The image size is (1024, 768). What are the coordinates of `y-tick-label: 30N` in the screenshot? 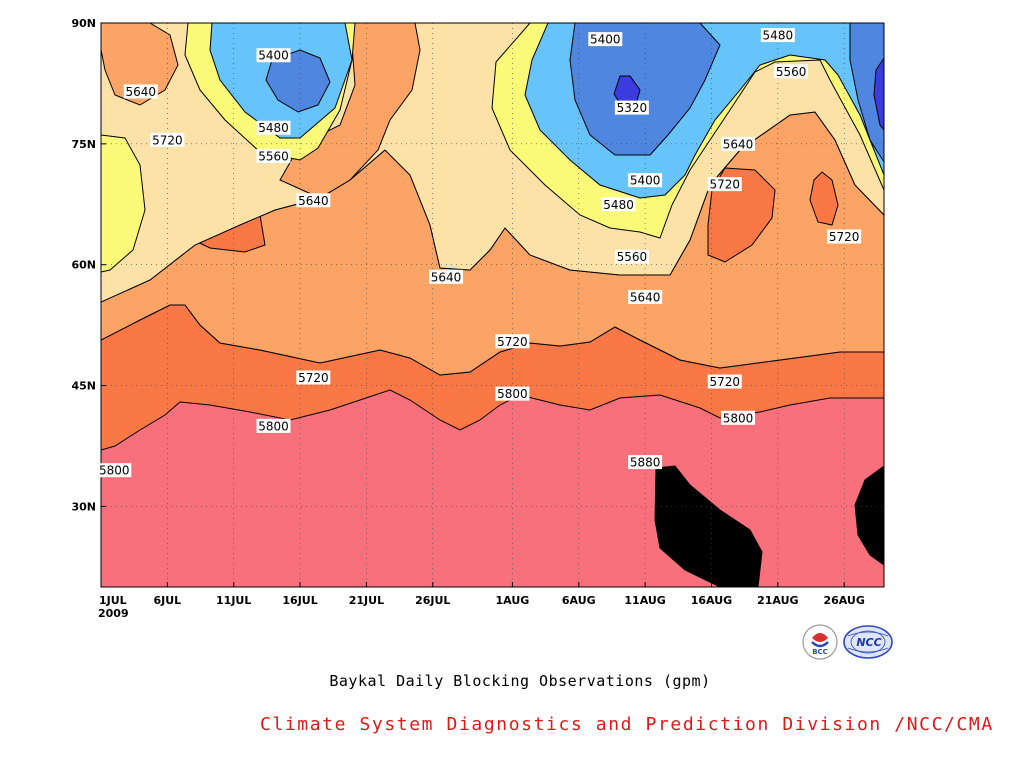 It's located at (83, 506).